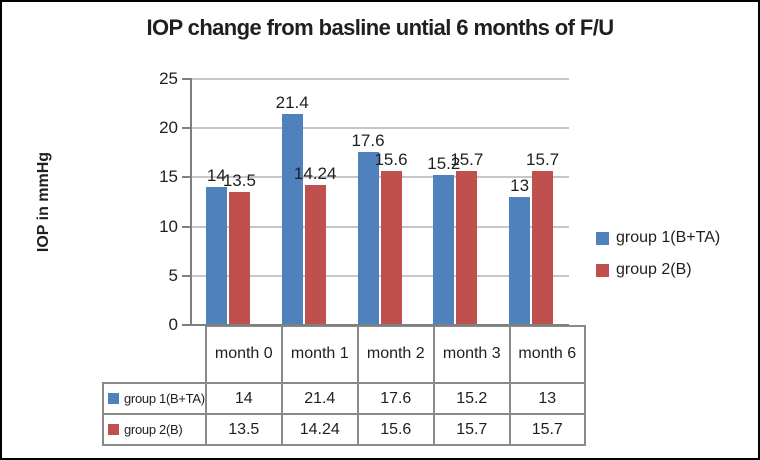  I want to click on category-header-cell: month 1, so click(319, 354).